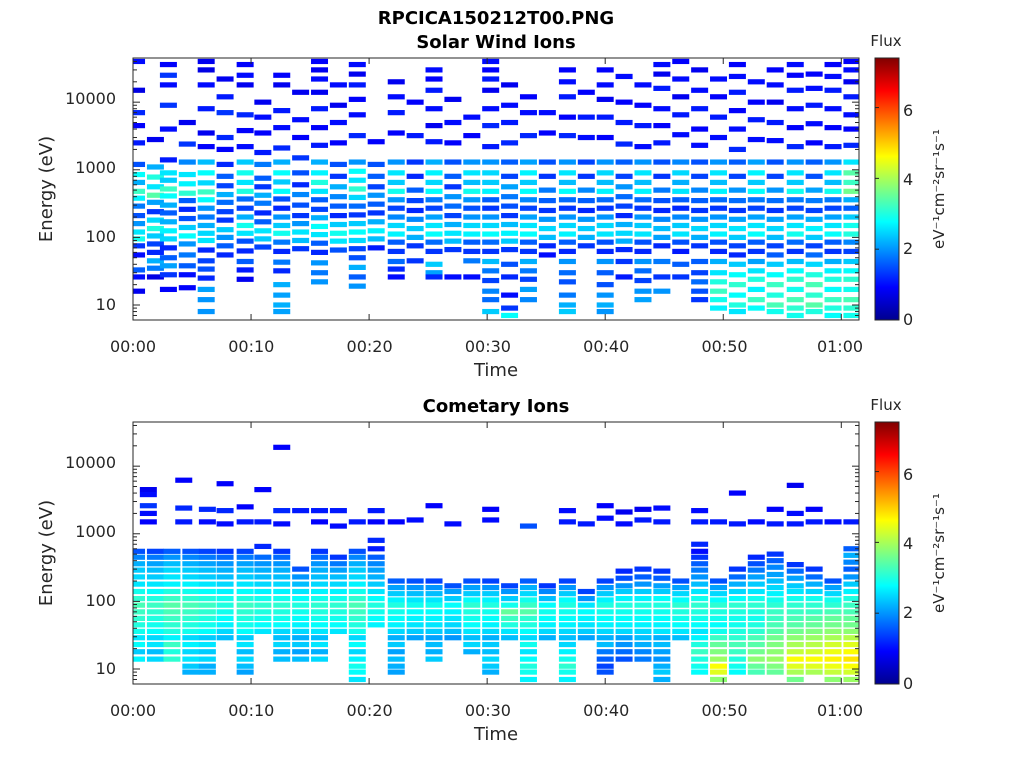 The height and width of the screenshot is (768, 1024). I want to click on y-tick-label: 10, so click(106, 668).